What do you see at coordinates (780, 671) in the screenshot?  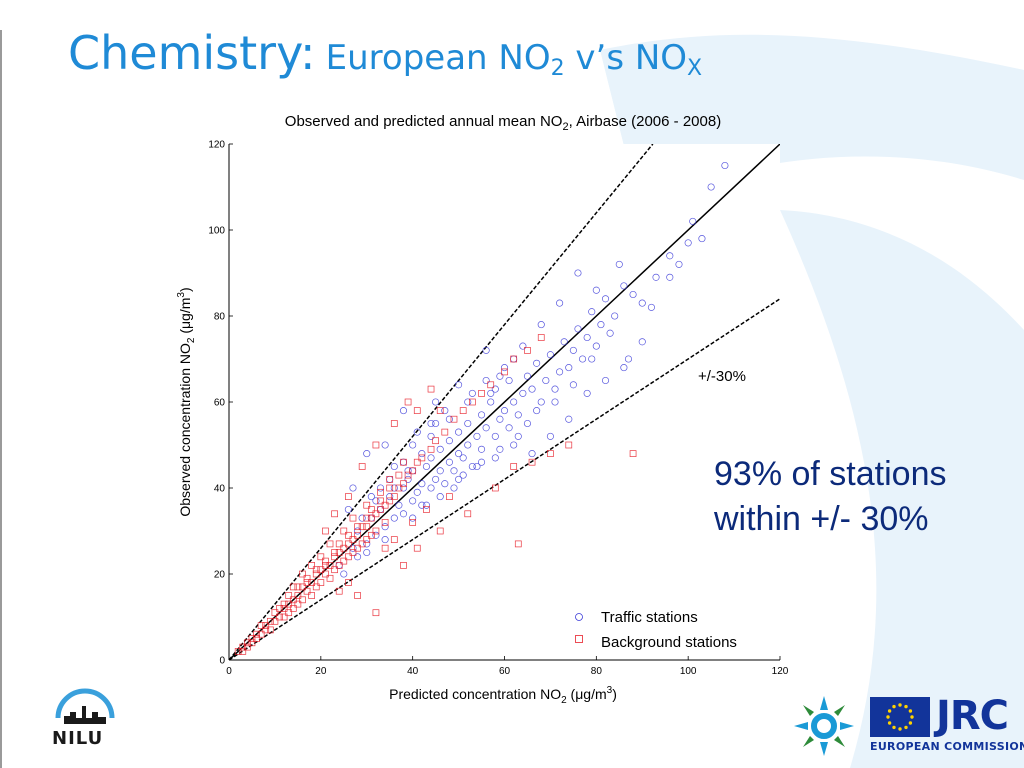 I see `x-tick-label: 120` at bounding box center [780, 671].